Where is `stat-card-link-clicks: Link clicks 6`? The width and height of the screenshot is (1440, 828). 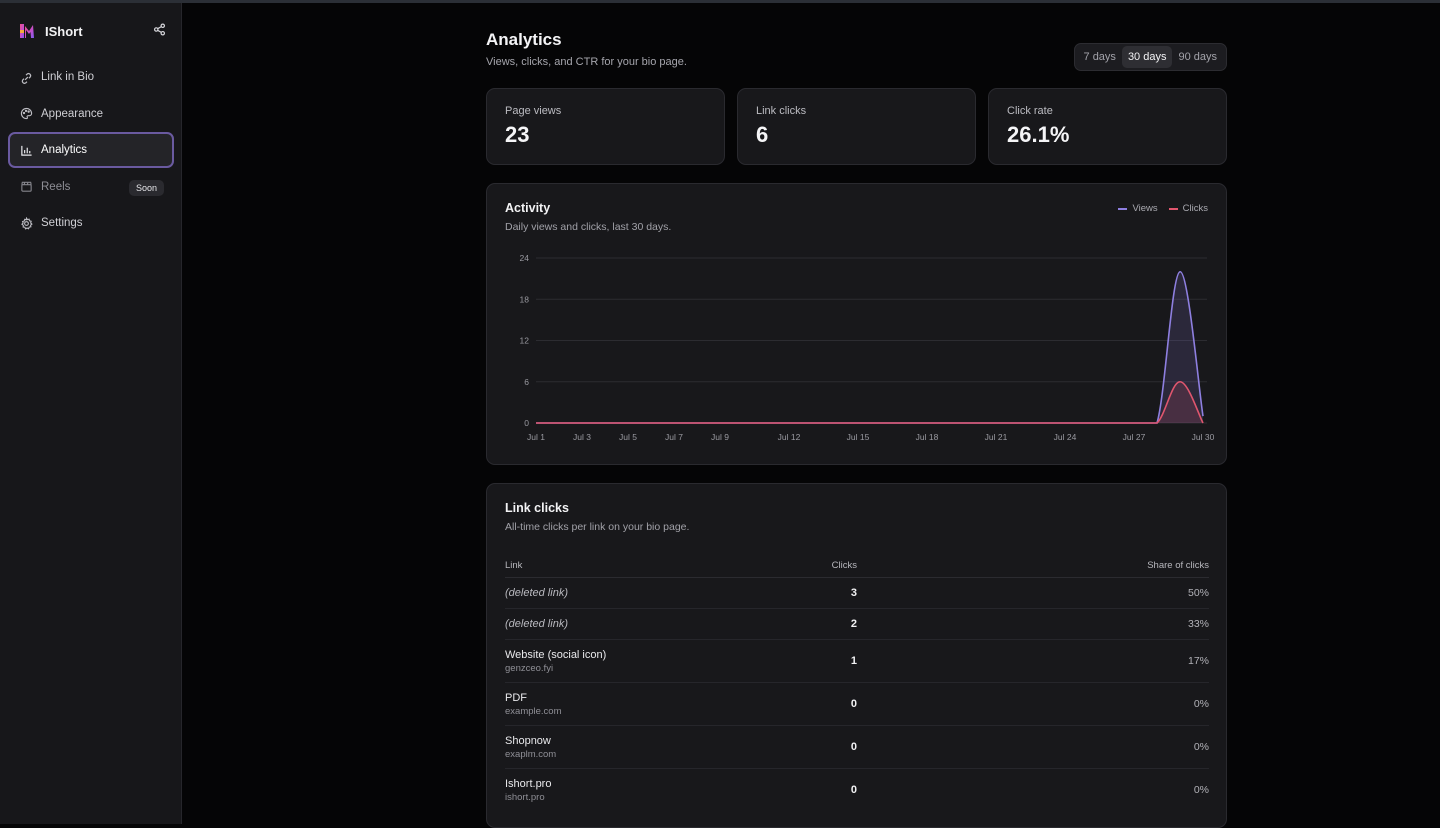
stat-card-link-clicks: Link clicks 6 is located at coordinates (856, 126).